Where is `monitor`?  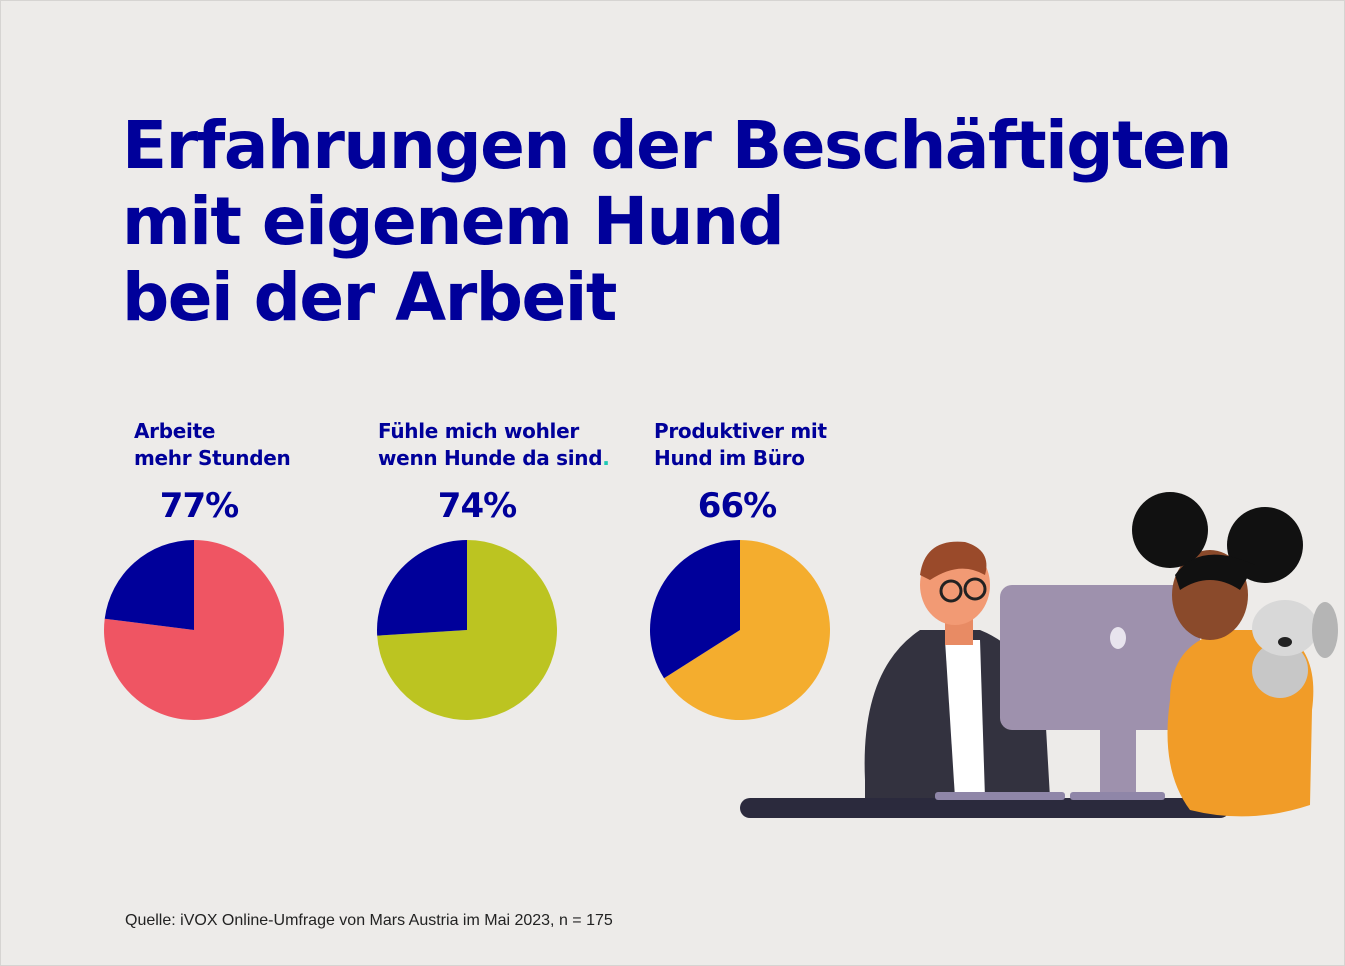
monitor is located at coordinates (1100, 657).